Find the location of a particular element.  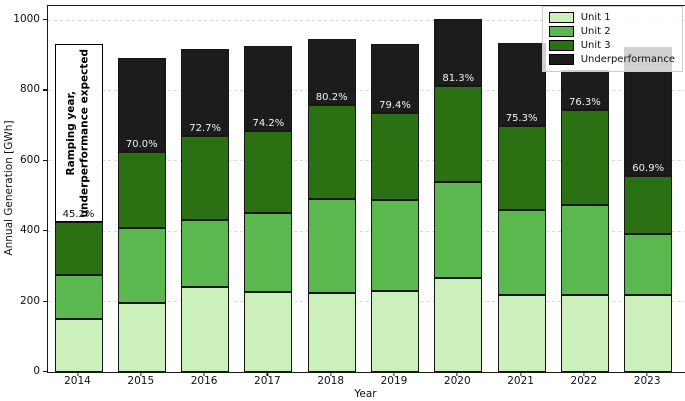

unit2-swatch-icon is located at coordinates (561, 31).